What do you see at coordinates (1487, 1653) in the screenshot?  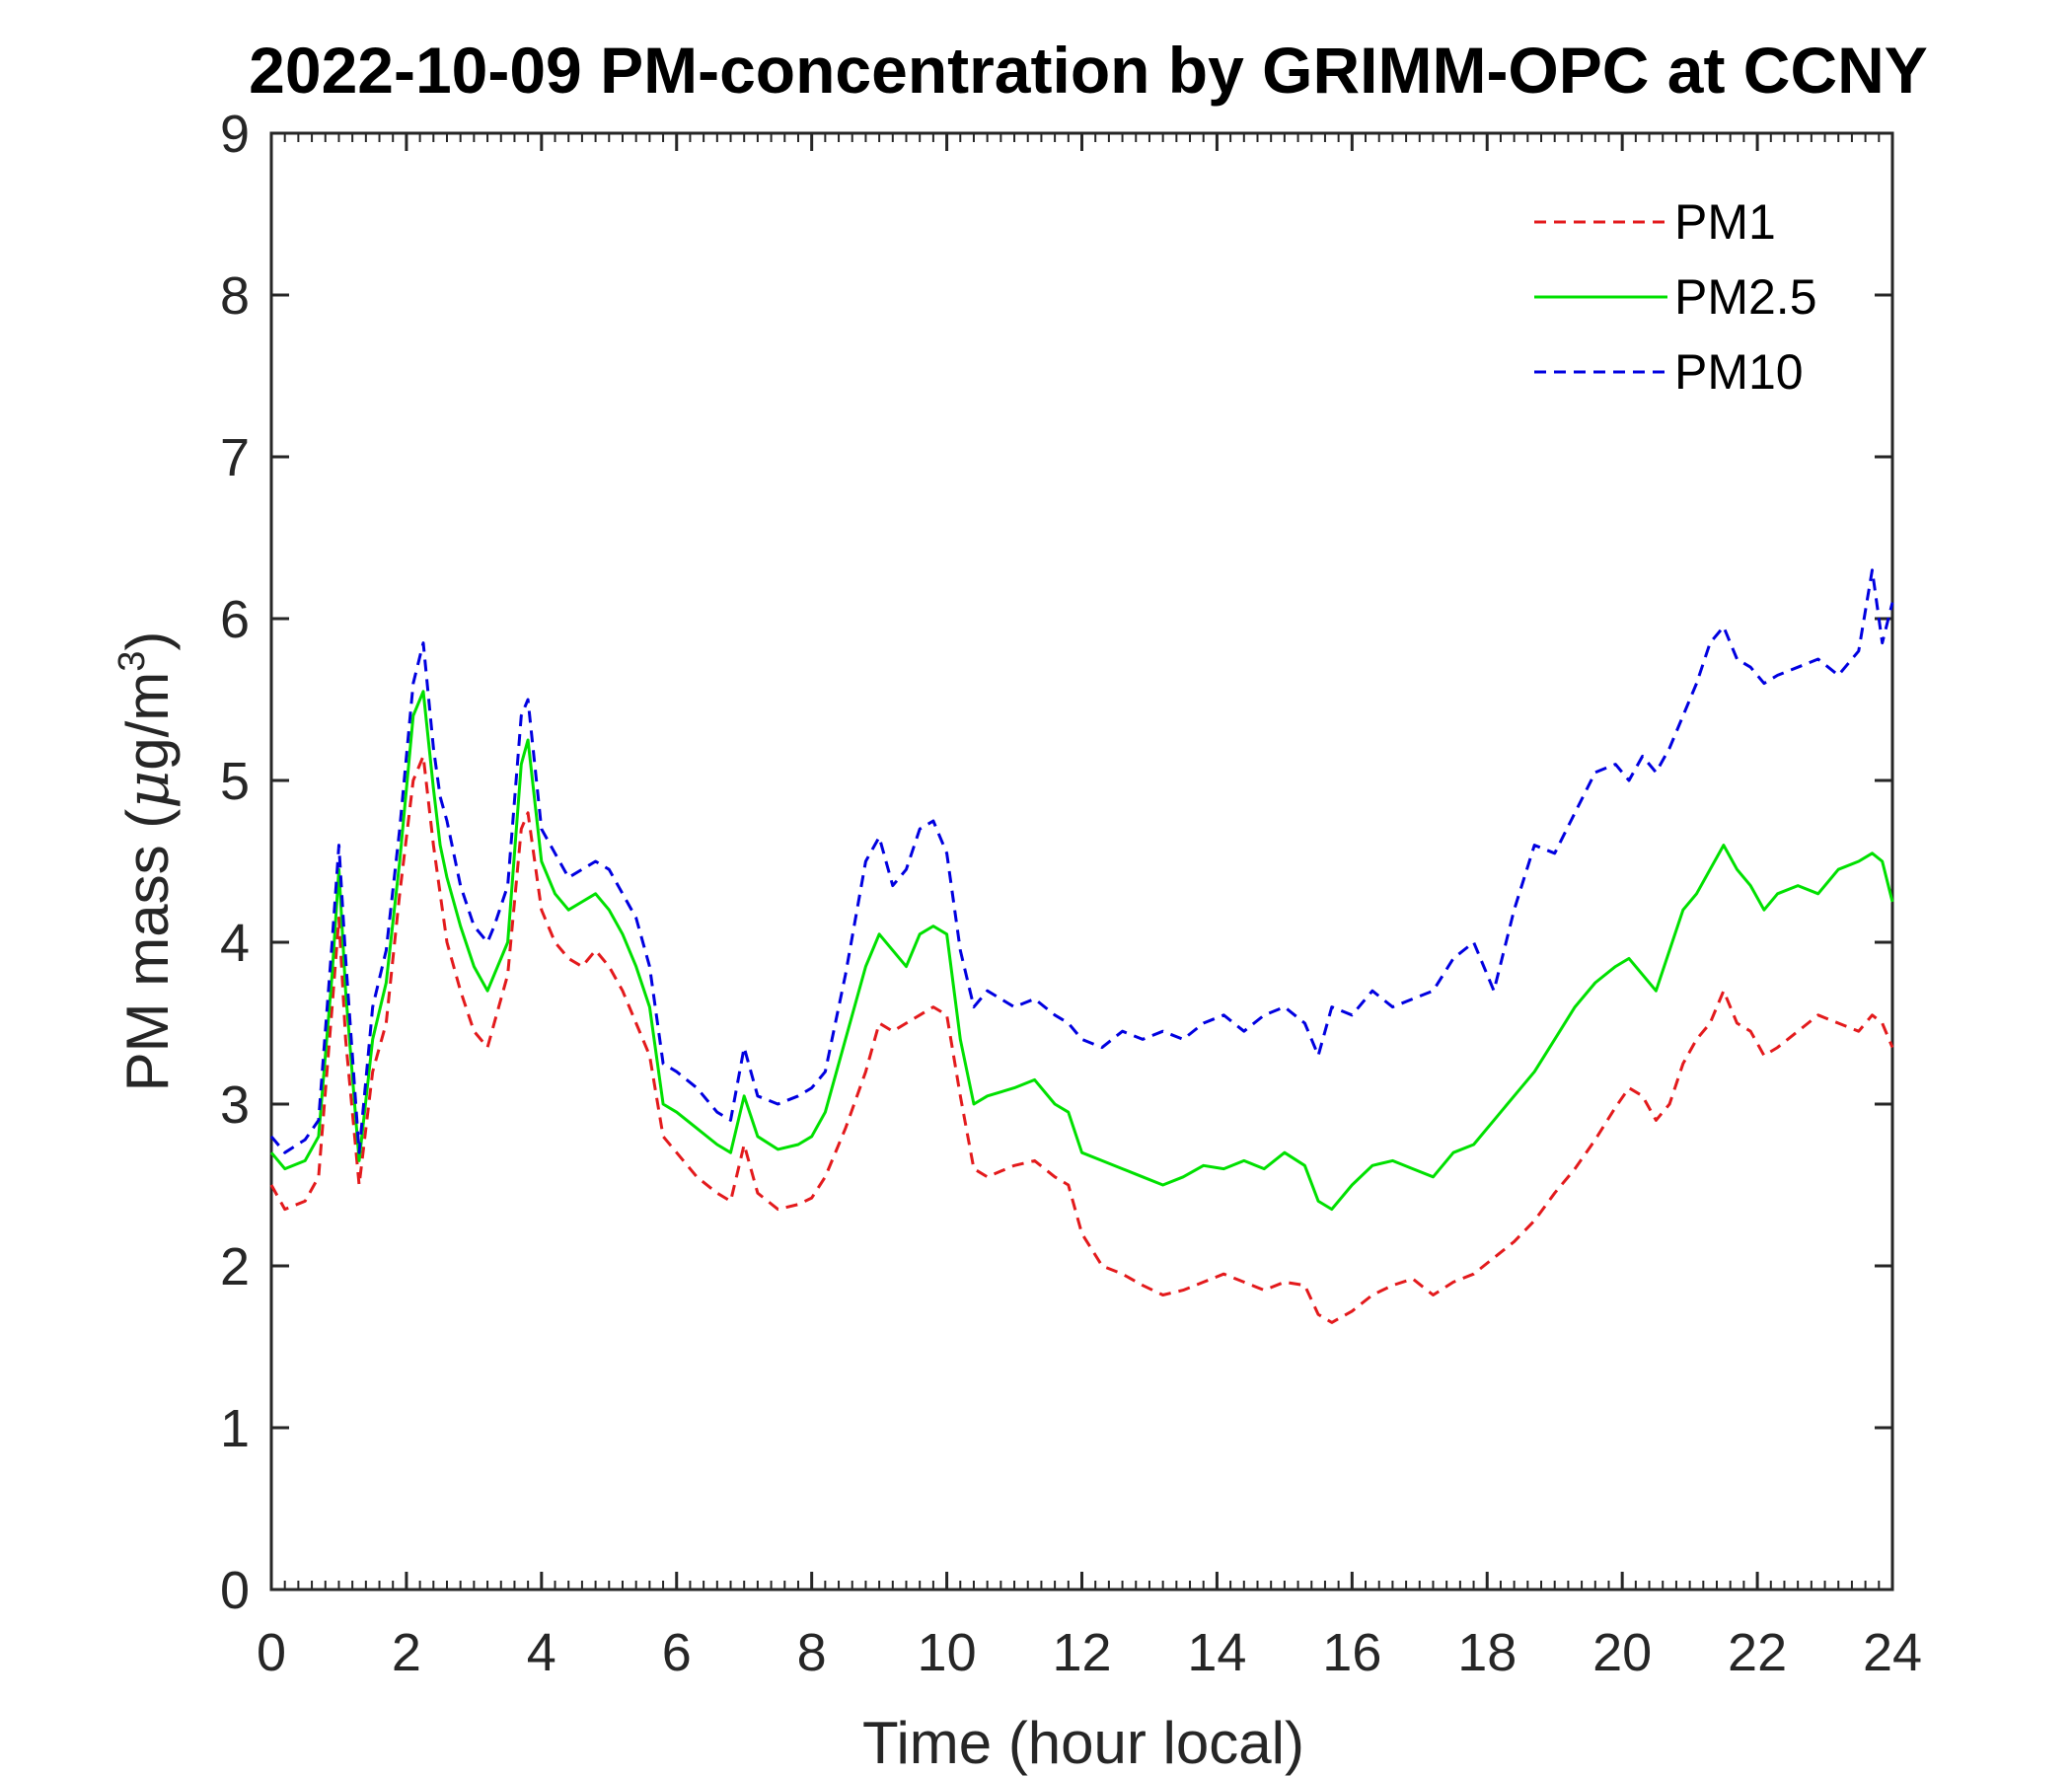 I see `x-tick-label: 18` at bounding box center [1487, 1653].